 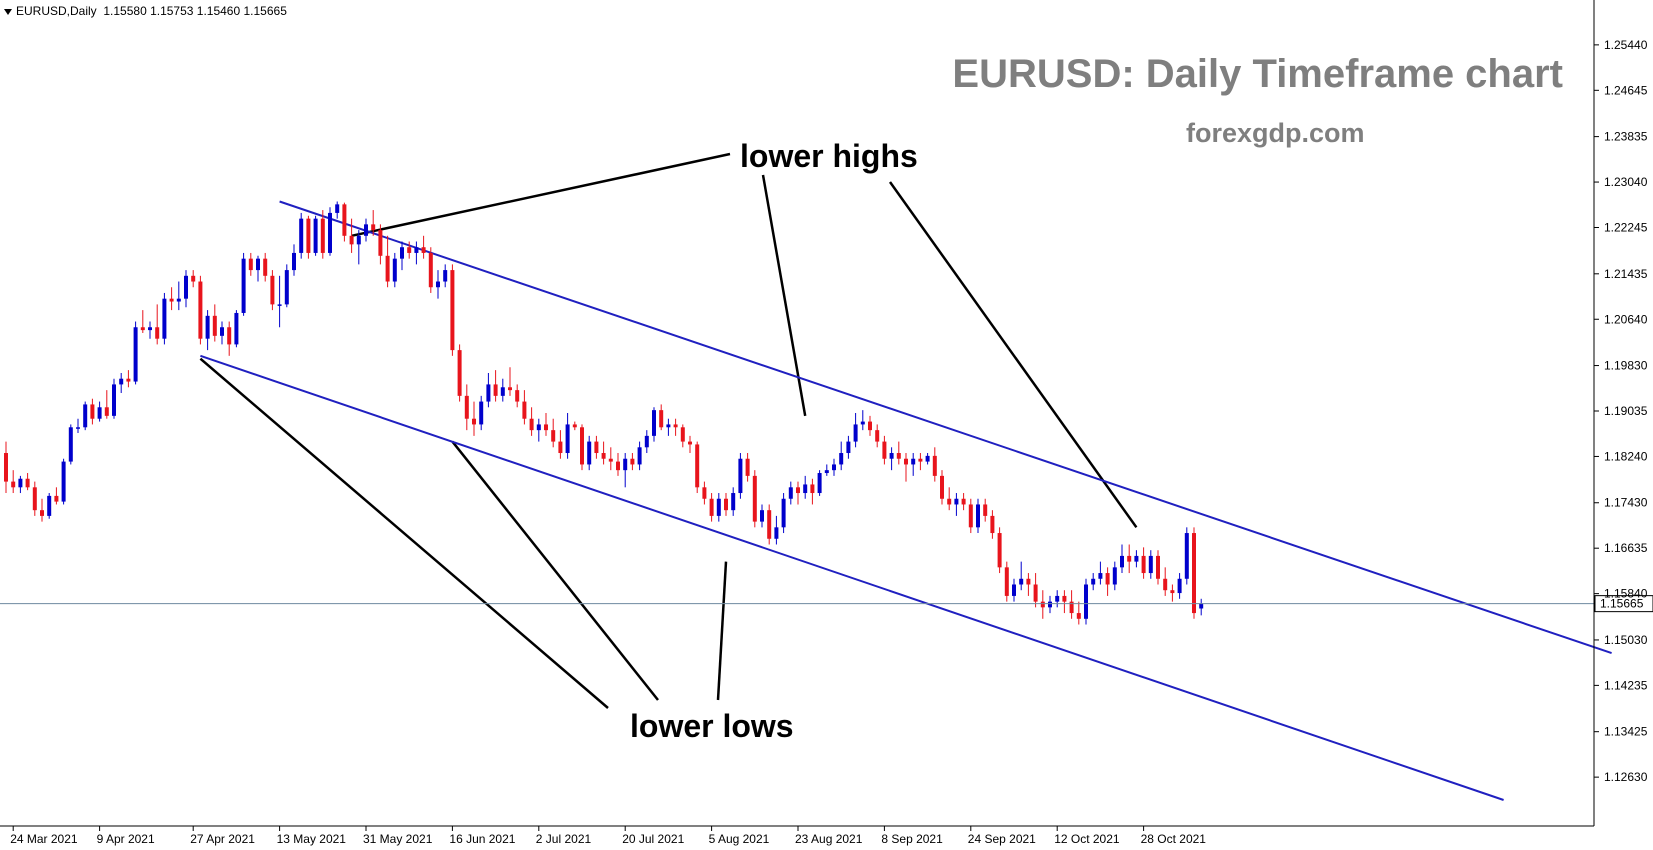 I want to click on chevron-down-icon, so click(x=8, y=11).